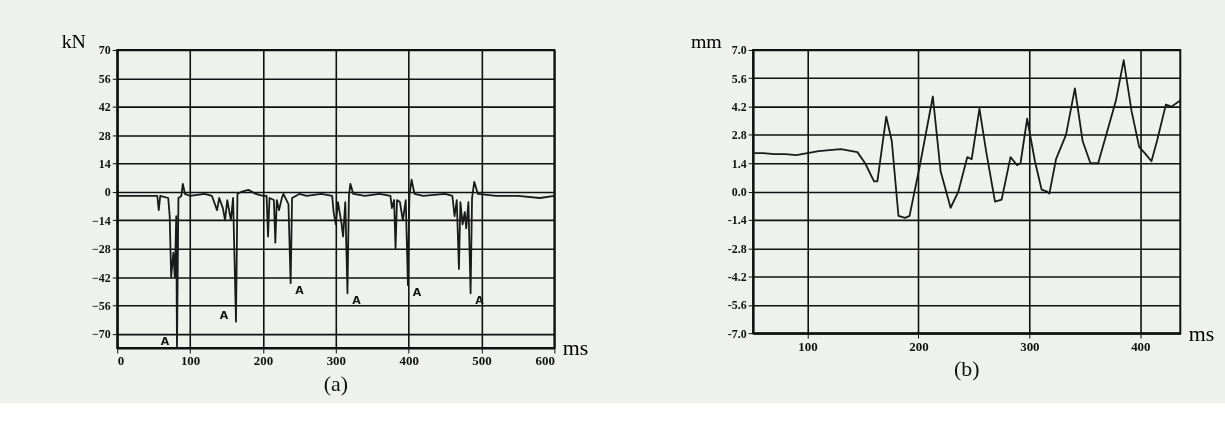 The width and height of the screenshot is (1225, 422). Describe the element at coordinates (739, 50) in the screenshot. I see `y-tick-label: 7.0` at that location.